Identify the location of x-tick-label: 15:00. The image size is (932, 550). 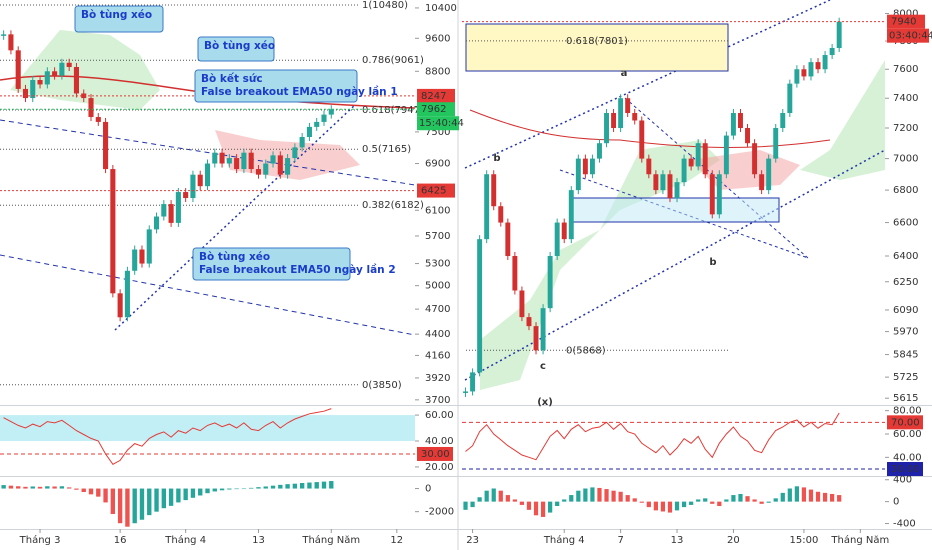
(804, 540).